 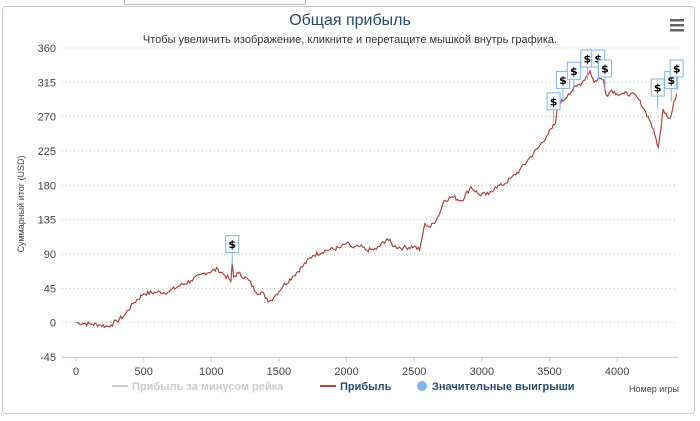 I want to click on x-tick-label: 4000, so click(x=617, y=372).